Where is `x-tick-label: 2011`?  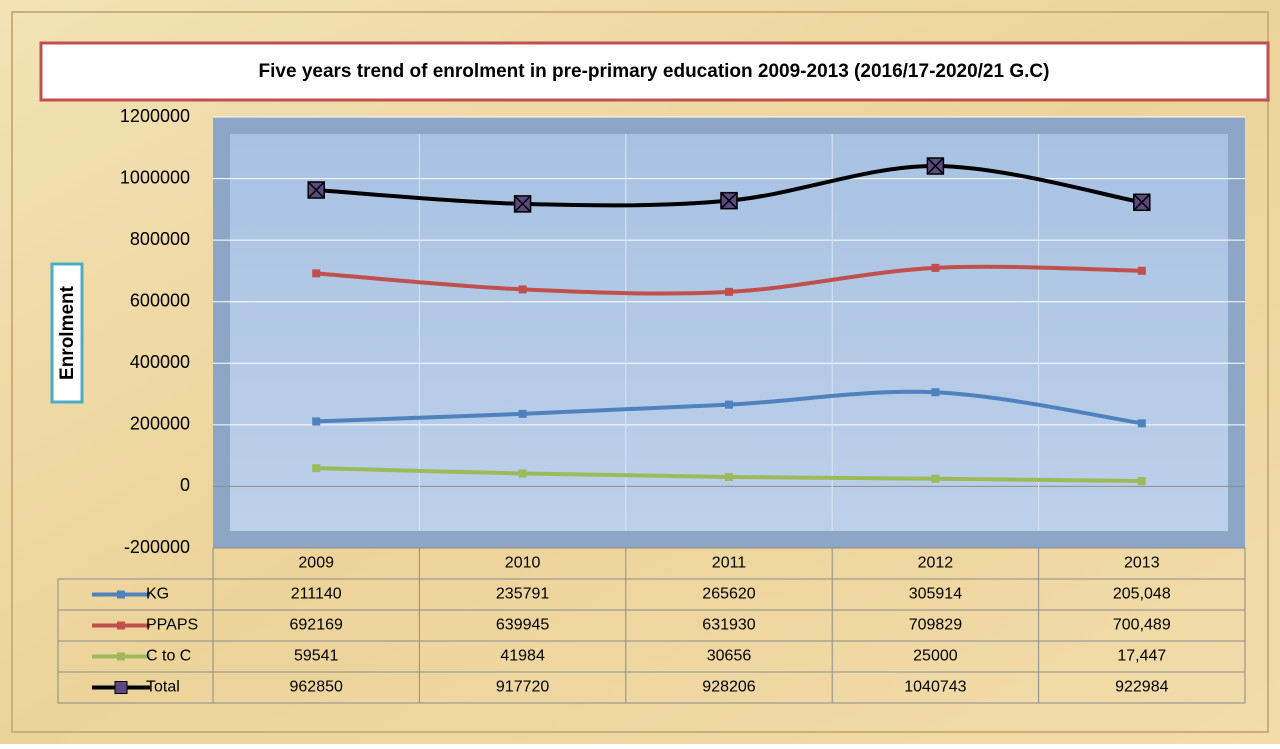
x-tick-label: 2011 is located at coordinates (729, 563).